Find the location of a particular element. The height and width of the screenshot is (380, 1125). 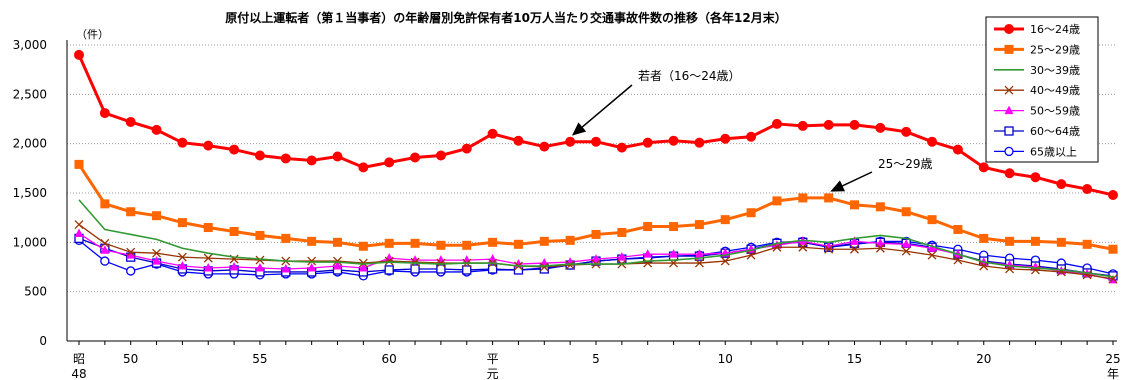

y-tick-label: 2,500 is located at coordinates (30, 94).